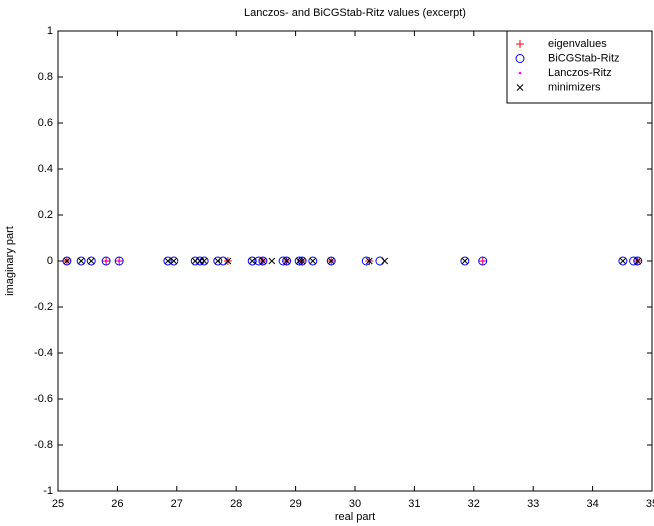 The image size is (654, 526). I want to click on y-tick-label: -0.4, so click(43, 353).